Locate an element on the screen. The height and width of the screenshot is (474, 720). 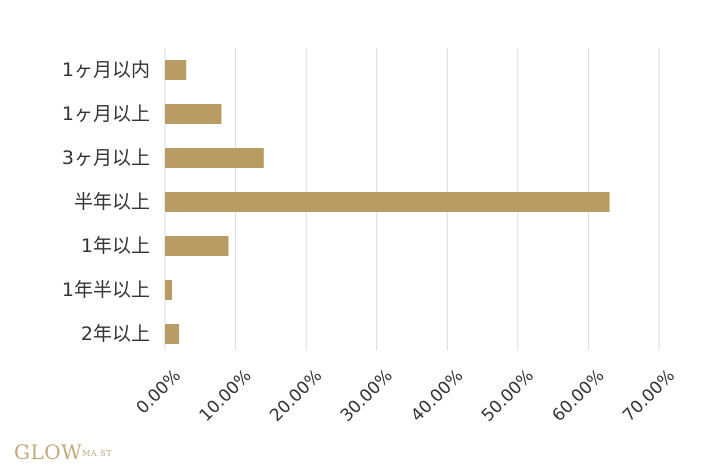
x-tick-label: 50.00% is located at coordinates (508, 396).